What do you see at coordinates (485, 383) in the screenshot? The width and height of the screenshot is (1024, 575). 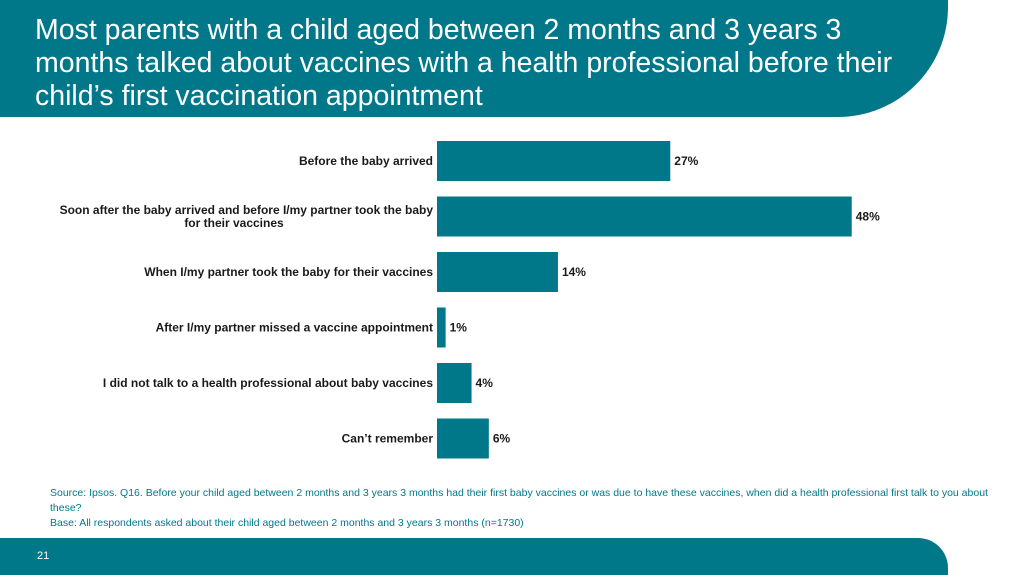 I see `value-label-4: 4%` at bounding box center [485, 383].